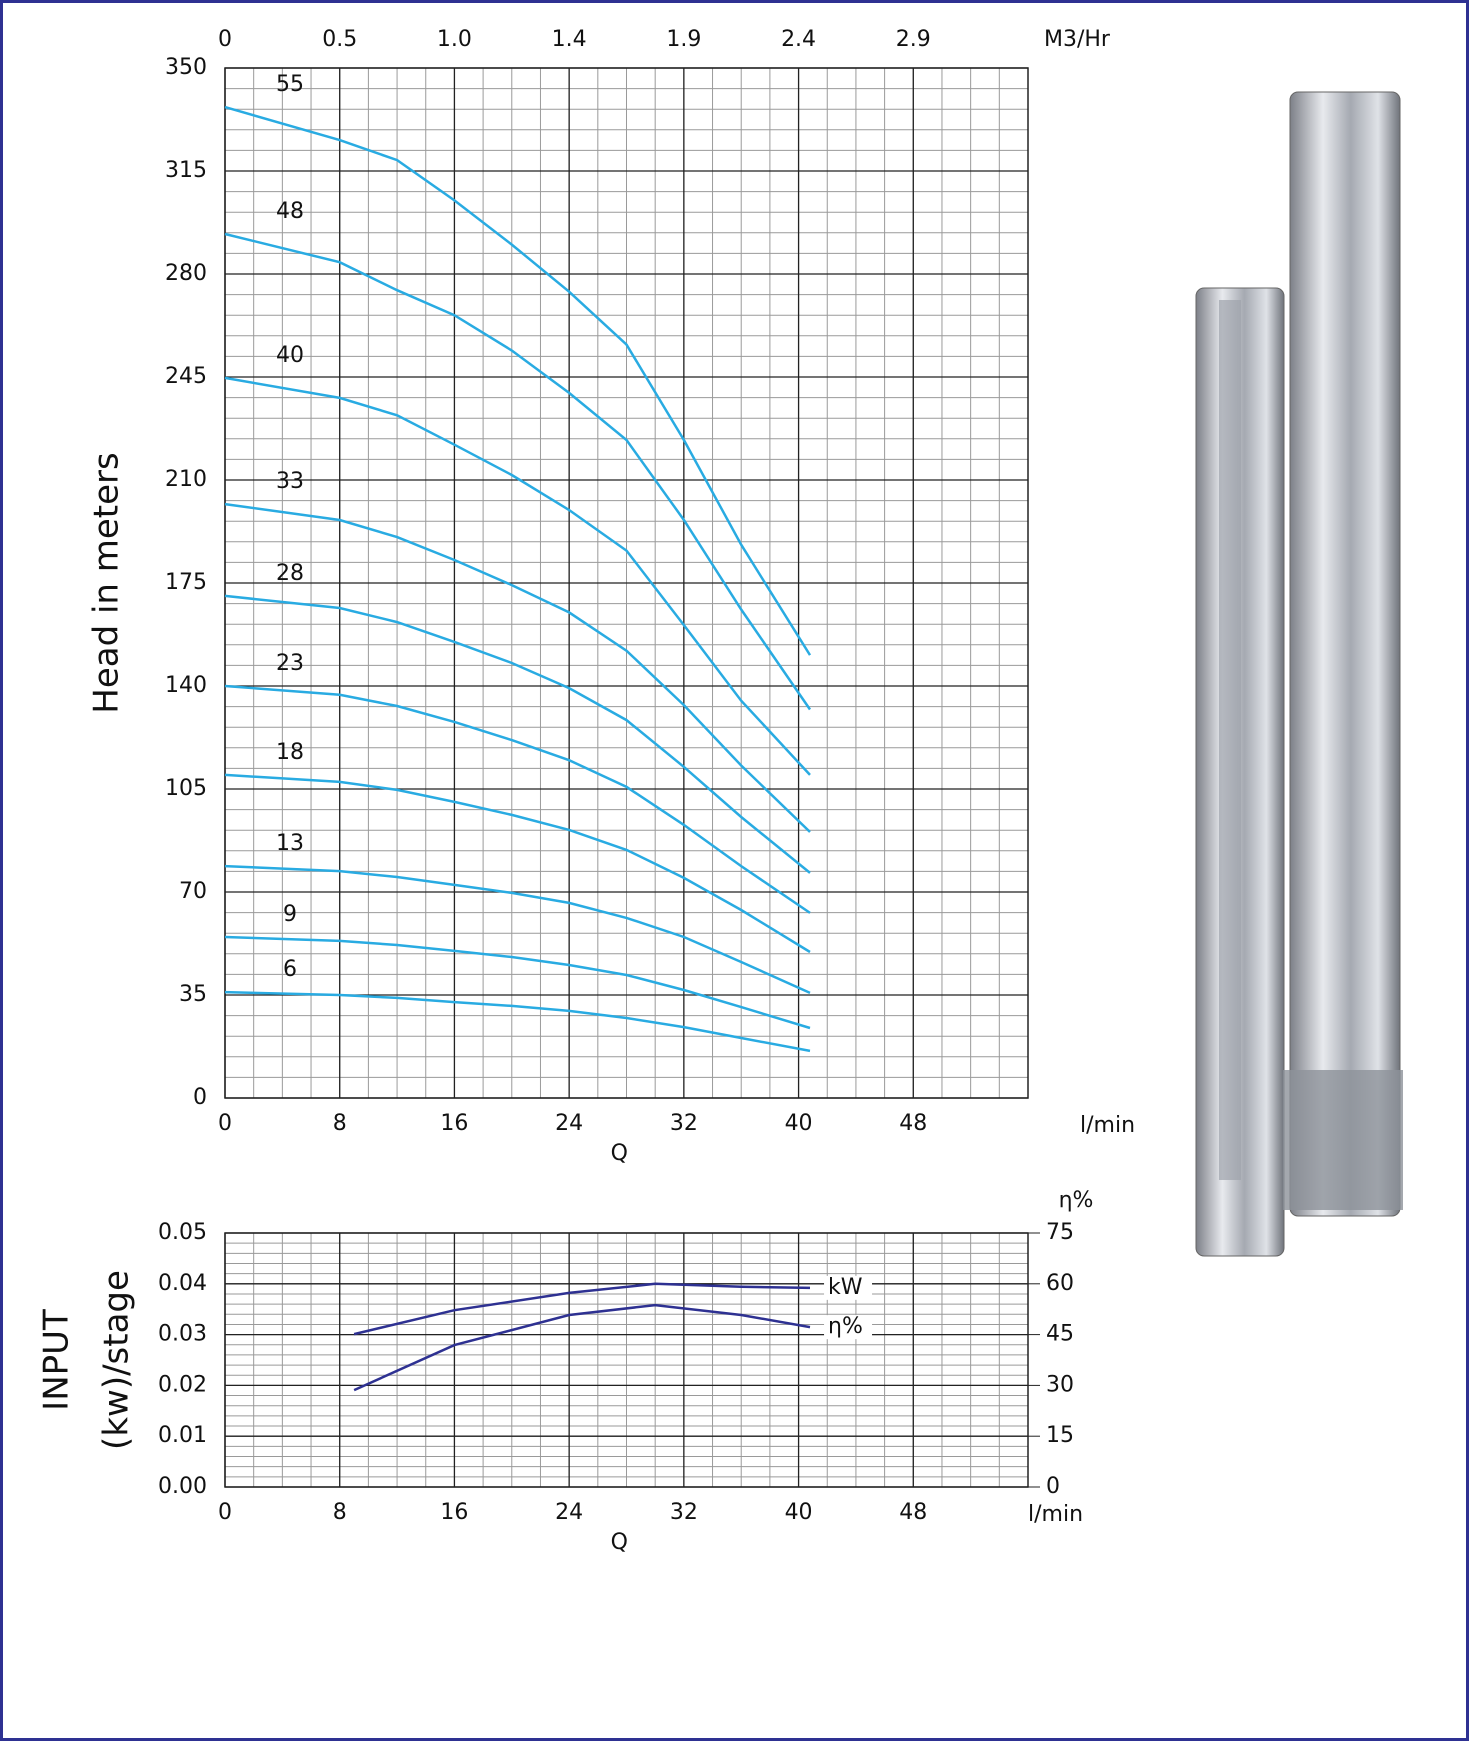 Image resolution: width=1469 pixels, height=1741 pixels. I want to click on top-tick-label: 1.0, so click(454, 39).